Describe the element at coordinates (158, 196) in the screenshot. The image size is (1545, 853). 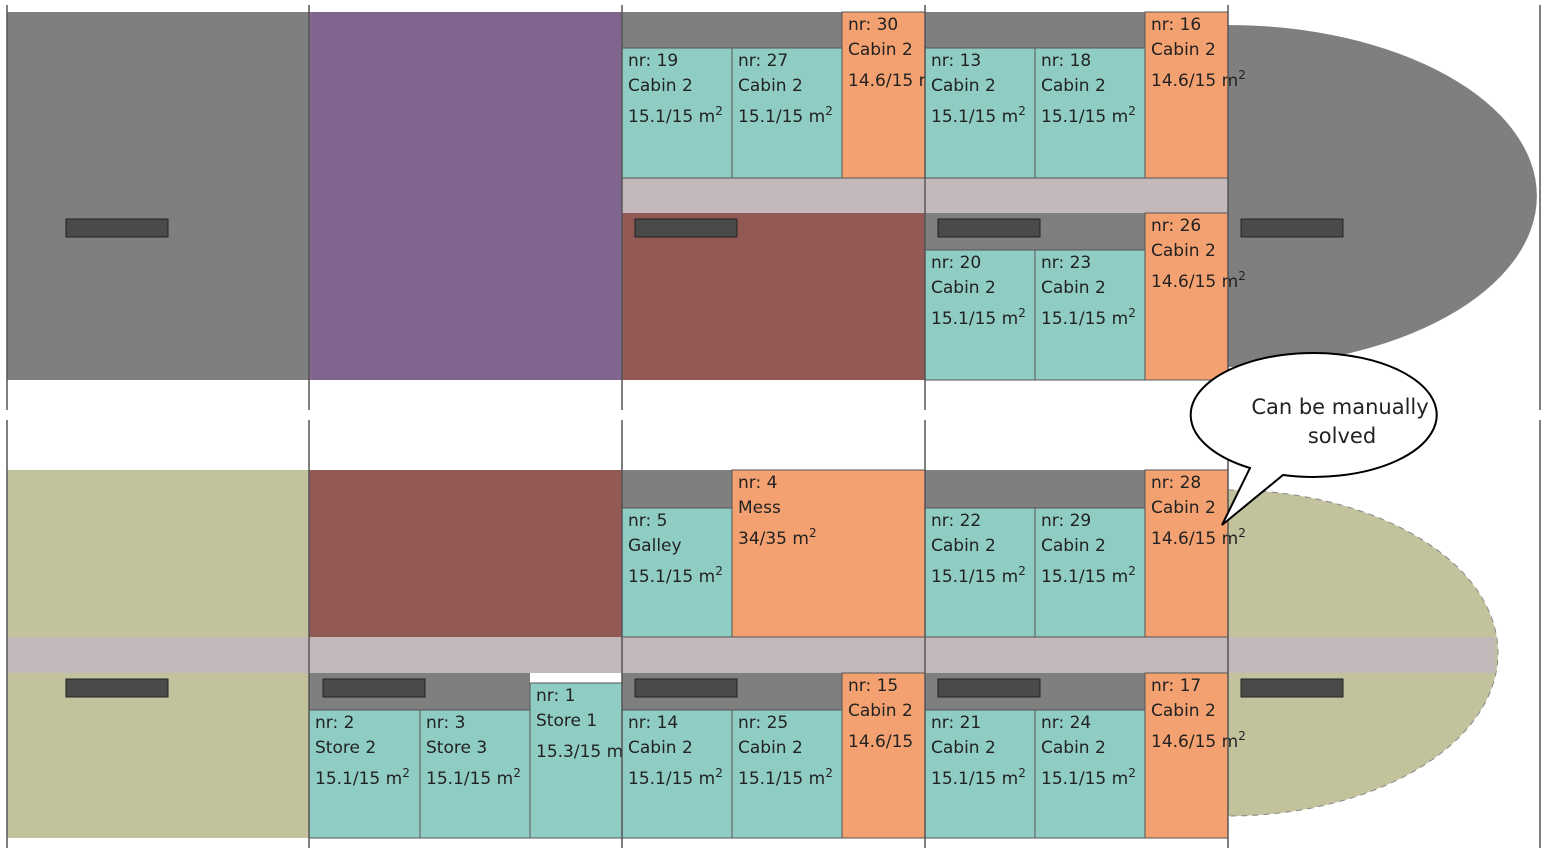
I see `zone` at that location.